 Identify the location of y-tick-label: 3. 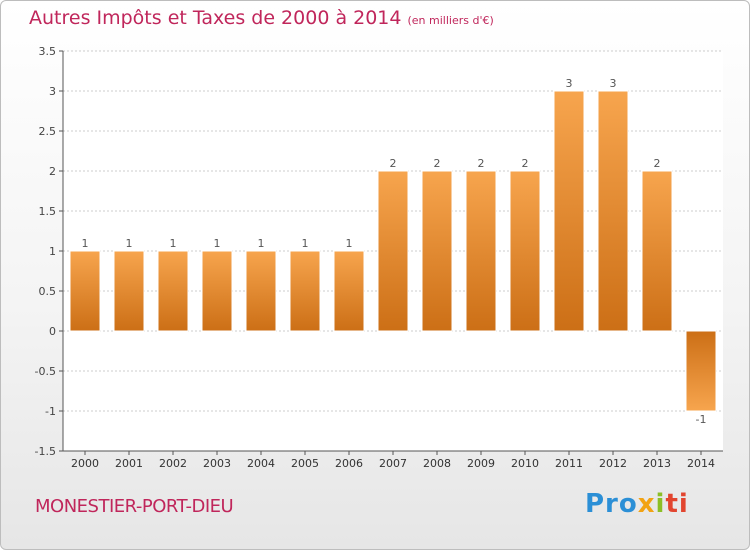
(52, 91).